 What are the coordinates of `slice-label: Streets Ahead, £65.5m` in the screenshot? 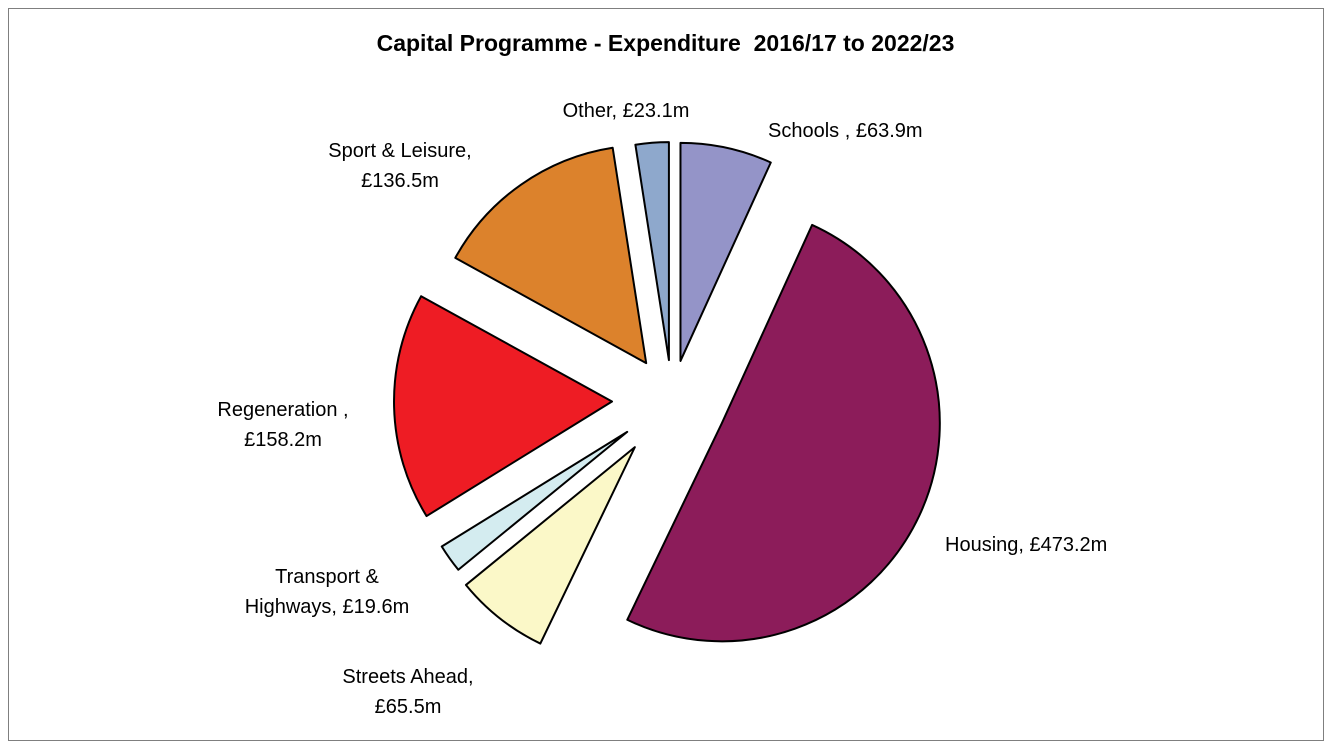 It's located at (408, 692).